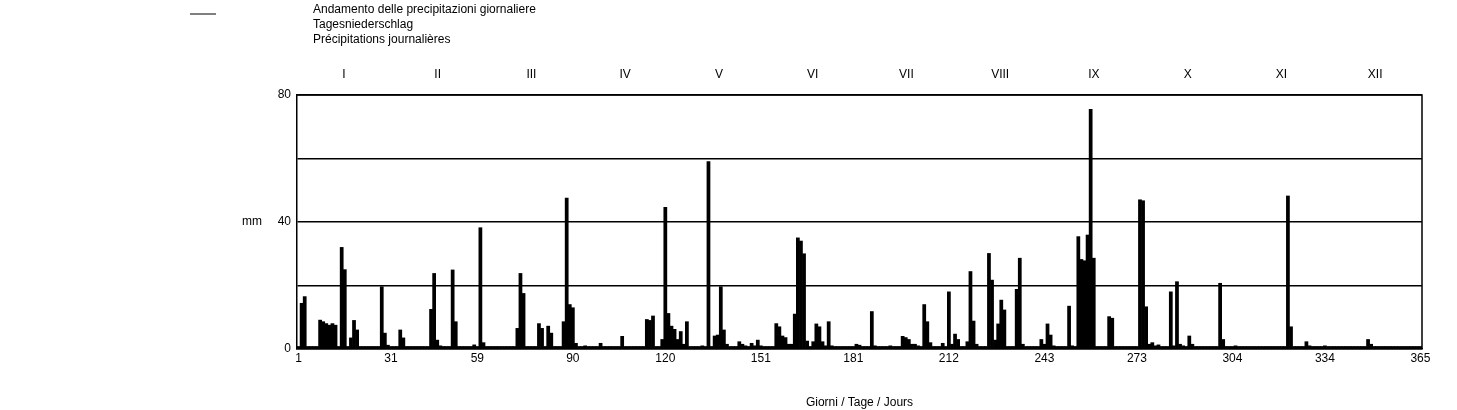 This screenshot has height=410, width=1457. I want to click on x-tick-label: 304, so click(1232, 357).